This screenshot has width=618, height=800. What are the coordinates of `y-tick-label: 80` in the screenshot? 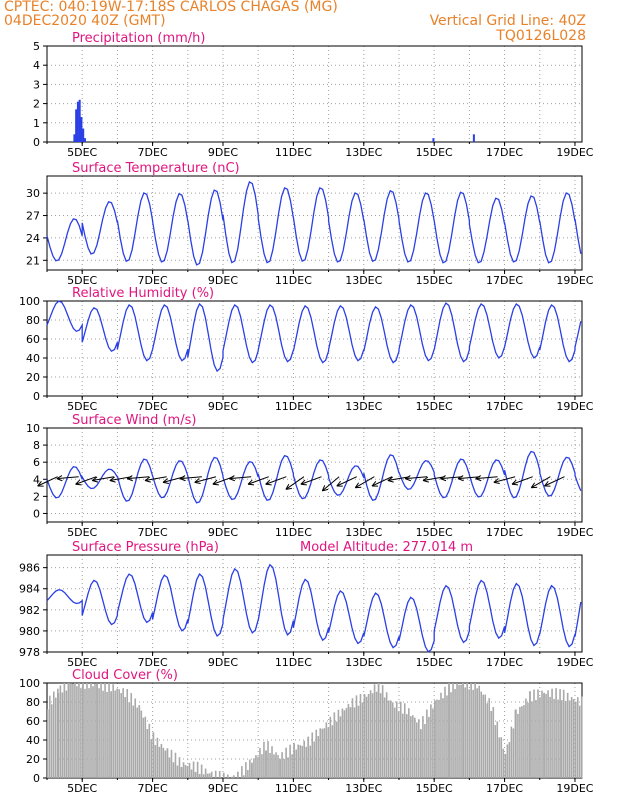 It's located at (33, 702).